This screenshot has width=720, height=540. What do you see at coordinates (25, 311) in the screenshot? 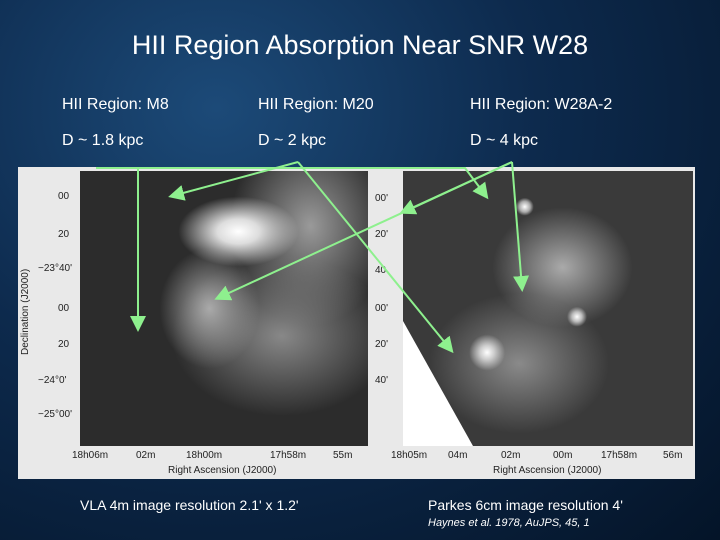
I see `dec-axis-label: Declination (J2000)` at bounding box center [25, 311].